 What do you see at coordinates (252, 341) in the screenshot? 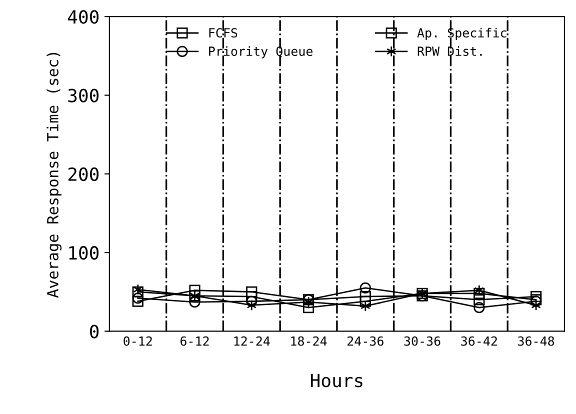
I see `x-tick-label: 12-24` at bounding box center [252, 341].